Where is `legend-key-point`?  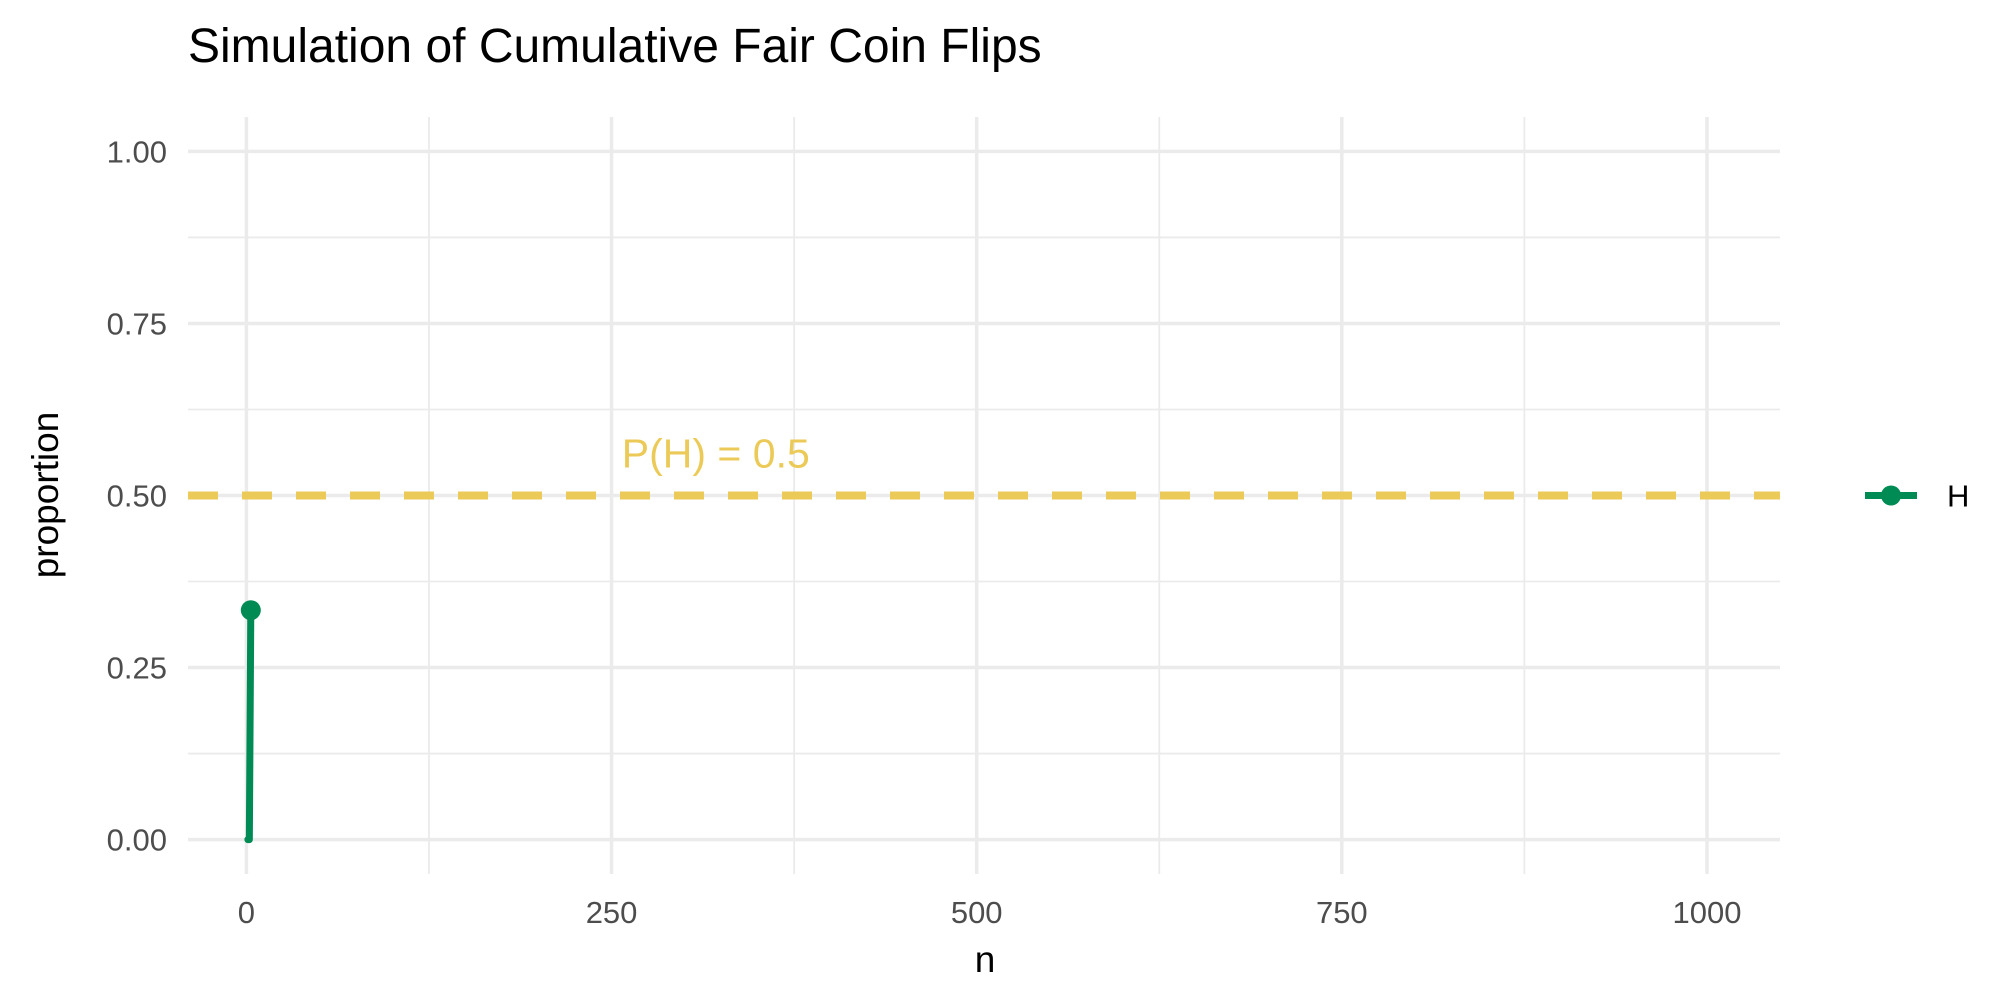
legend-key-point is located at coordinates (1891, 495).